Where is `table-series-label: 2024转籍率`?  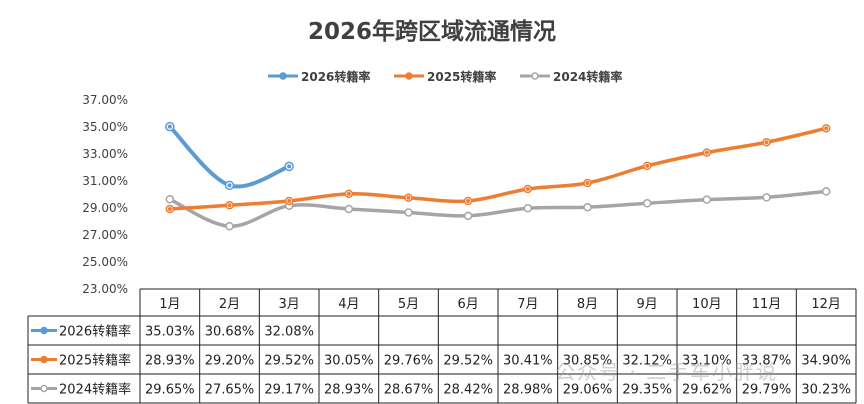
table-series-label: 2024转籍率 is located at coordinates (95, 390).